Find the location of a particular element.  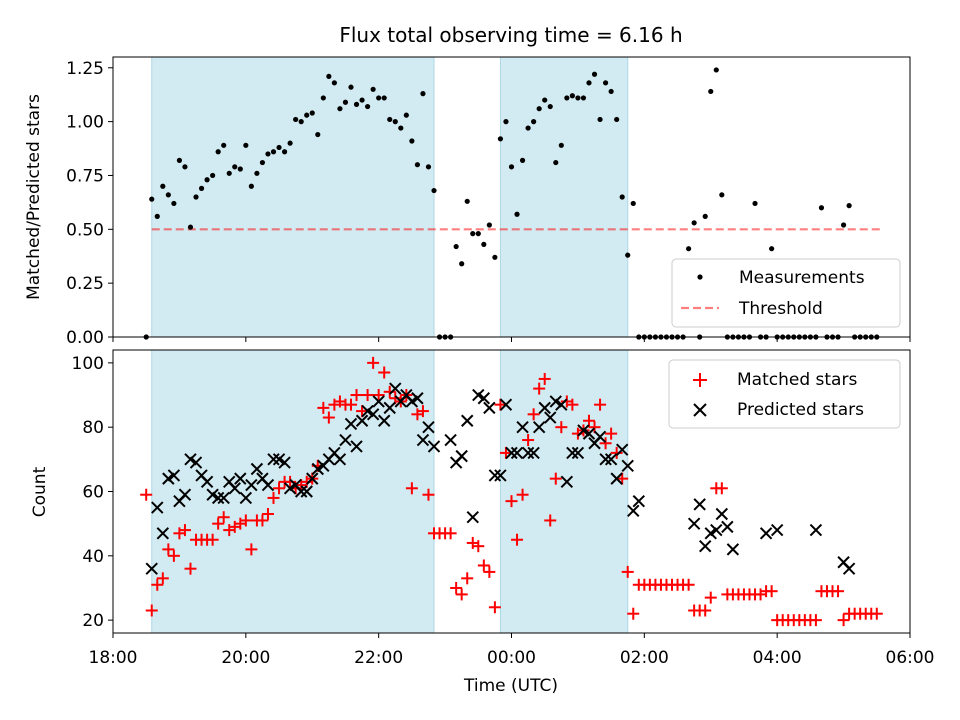

legend-marker-matched is located at coordinates (700, 380).